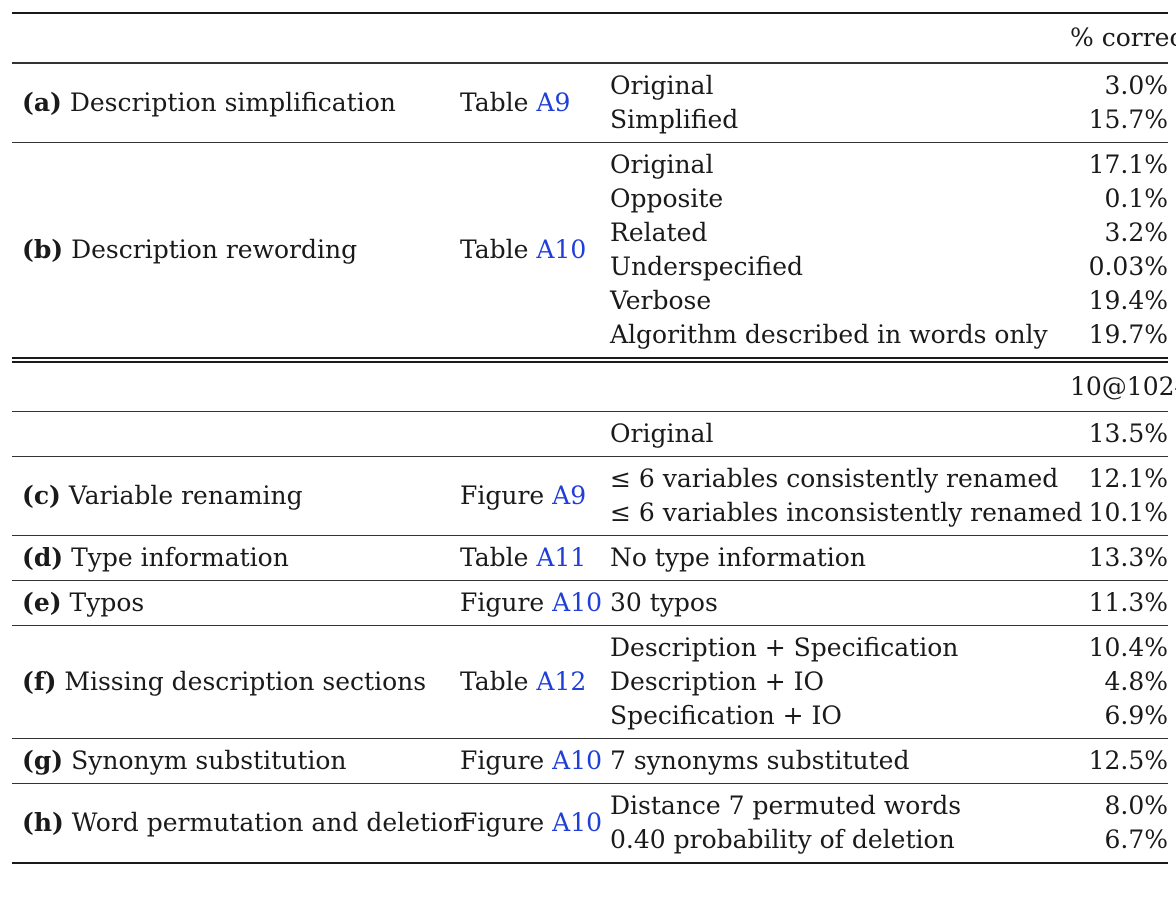 Image resolution: width=1176 pixels, height=898 pixels. Describe the element at coordinates (1128, 478) in the screenshot. I see `variant-value: 12.1%` at that location.